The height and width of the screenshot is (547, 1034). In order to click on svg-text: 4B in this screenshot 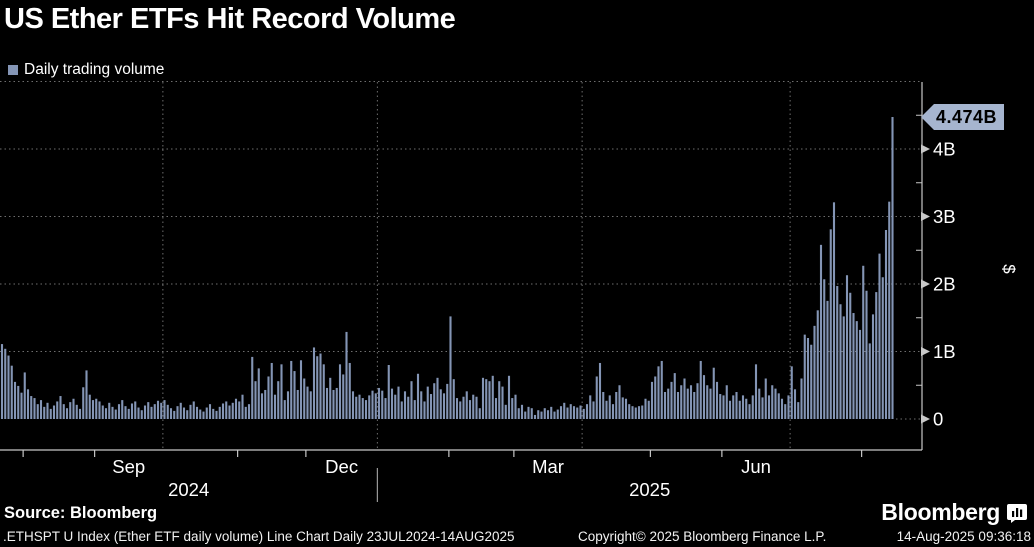, I will do `click(944, 149)`.